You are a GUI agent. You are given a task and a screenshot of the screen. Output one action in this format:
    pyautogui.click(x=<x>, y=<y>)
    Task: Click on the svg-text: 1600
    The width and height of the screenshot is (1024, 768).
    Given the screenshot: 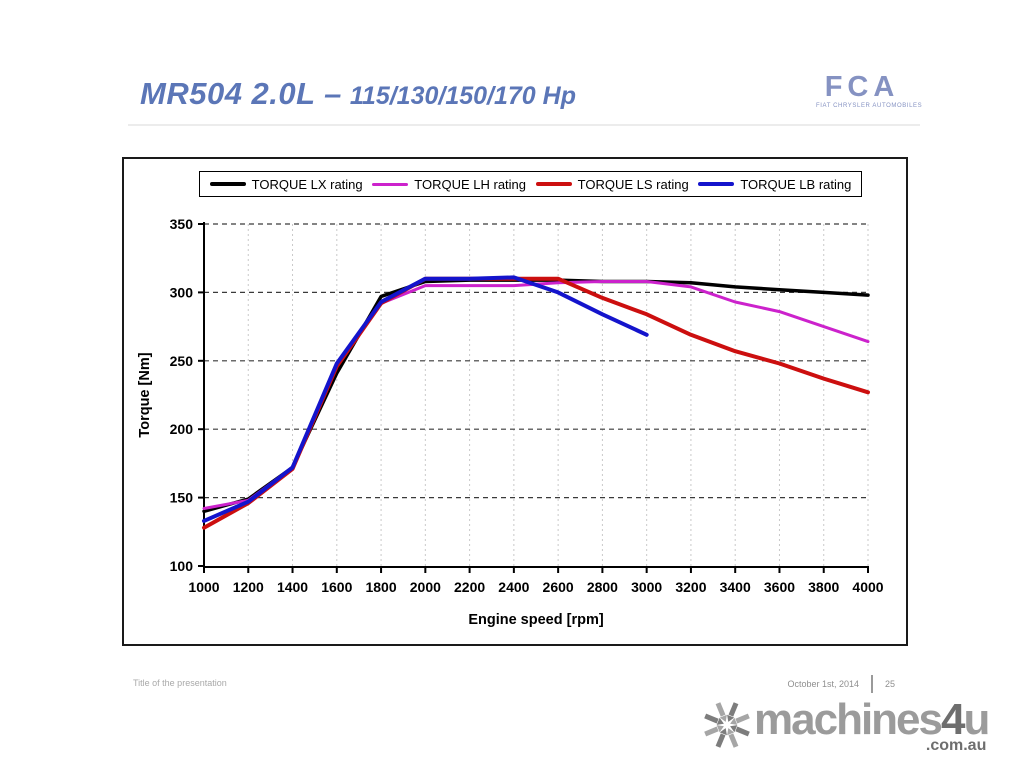 What is the action you would take?
    pyautogui.click(x=336, y=587)
    